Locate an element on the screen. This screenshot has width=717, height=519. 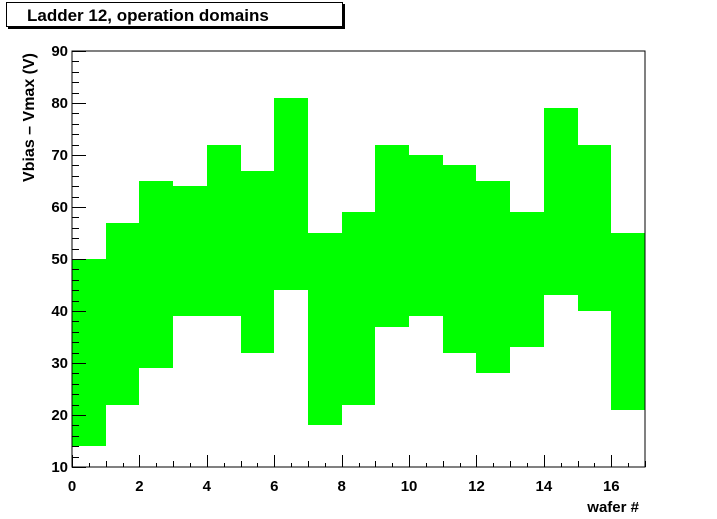
chart-title-box: Ladder 12, operation domains is located at coordinates (174, 14).